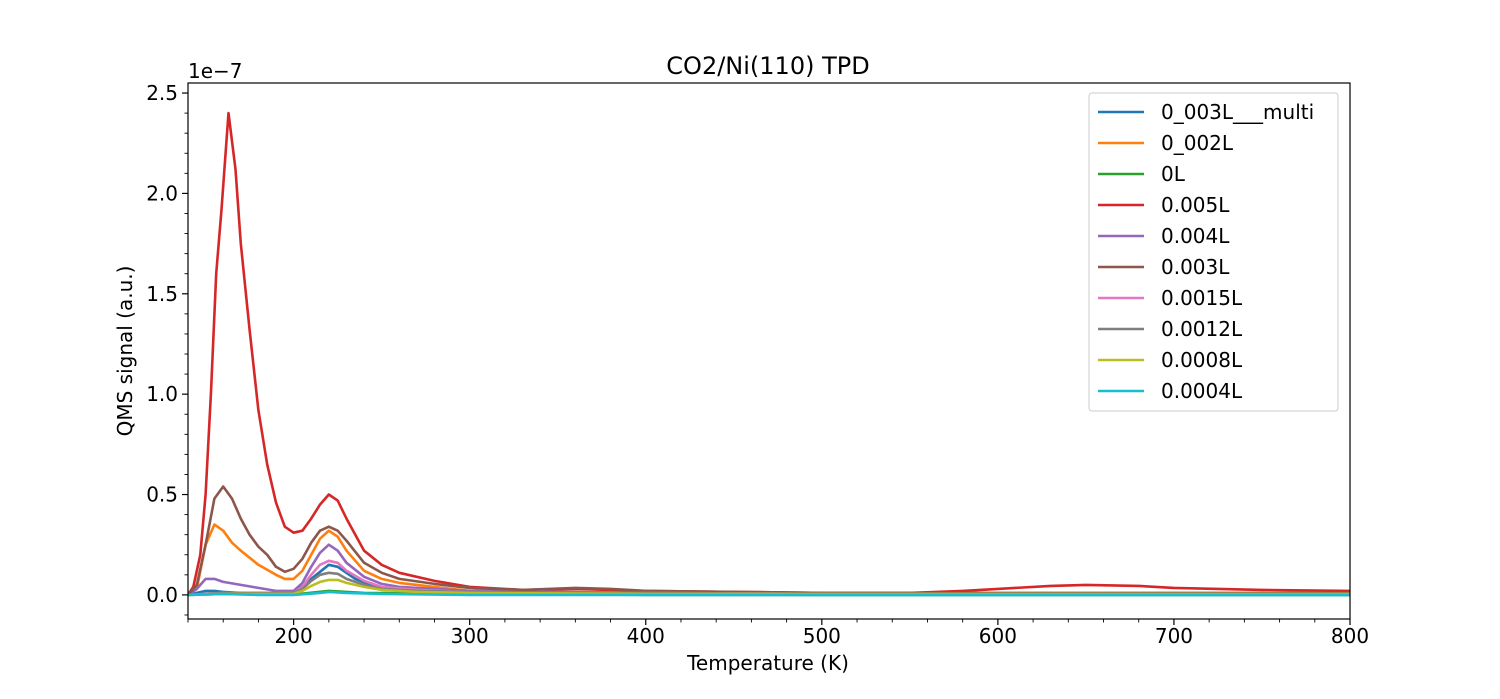  What do you see at coordinates (162, 93) in the screenshot?
I see `y-tick-label: 2.5` at bounding box center [162, 93].